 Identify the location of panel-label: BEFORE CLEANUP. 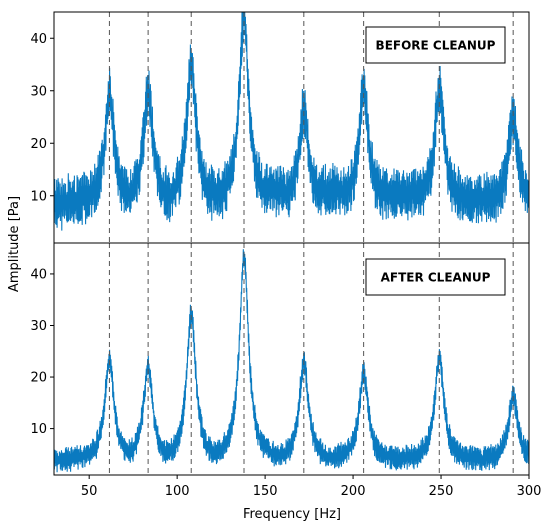
(436, 46).